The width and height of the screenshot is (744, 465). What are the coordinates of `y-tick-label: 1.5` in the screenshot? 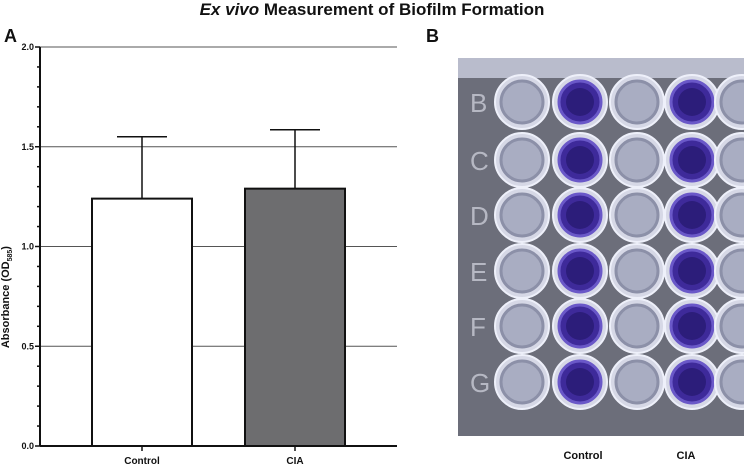 It's located at (27, 147).